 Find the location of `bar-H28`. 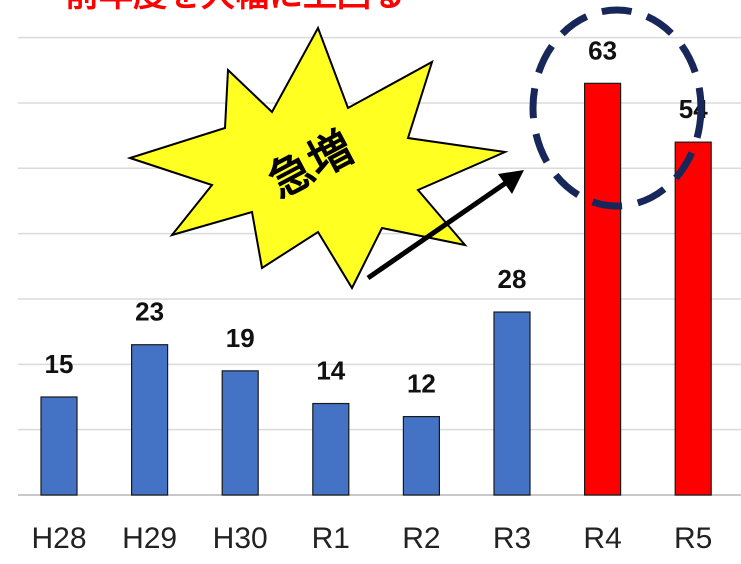

bar-H28 is located at coordinates (59, 446).